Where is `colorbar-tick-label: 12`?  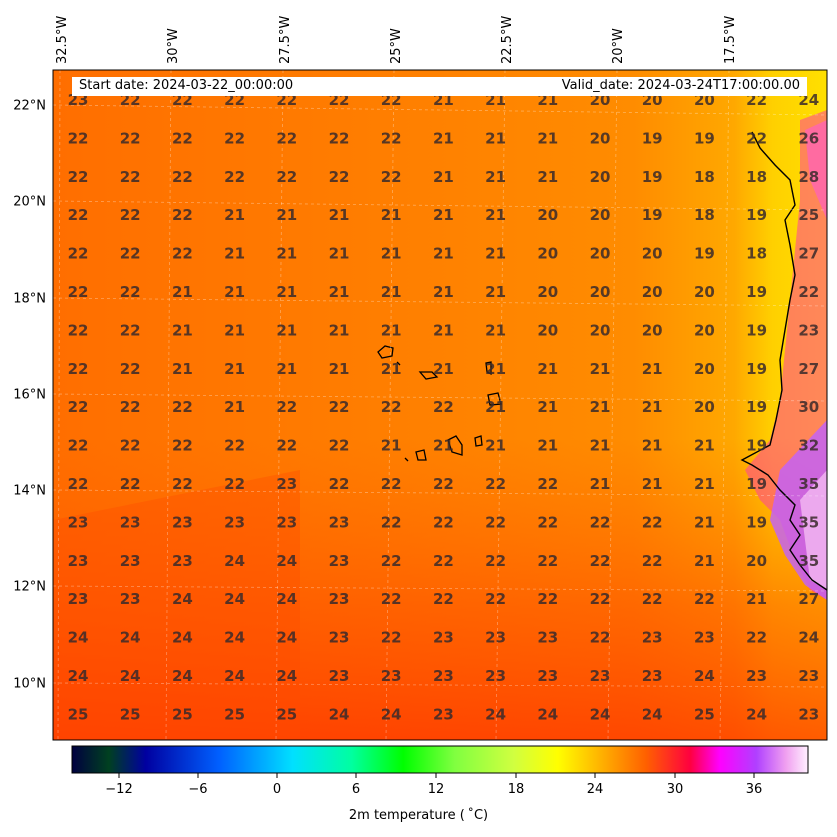 colorbar-tick-label: 12 is located at coordinates (436, 789).